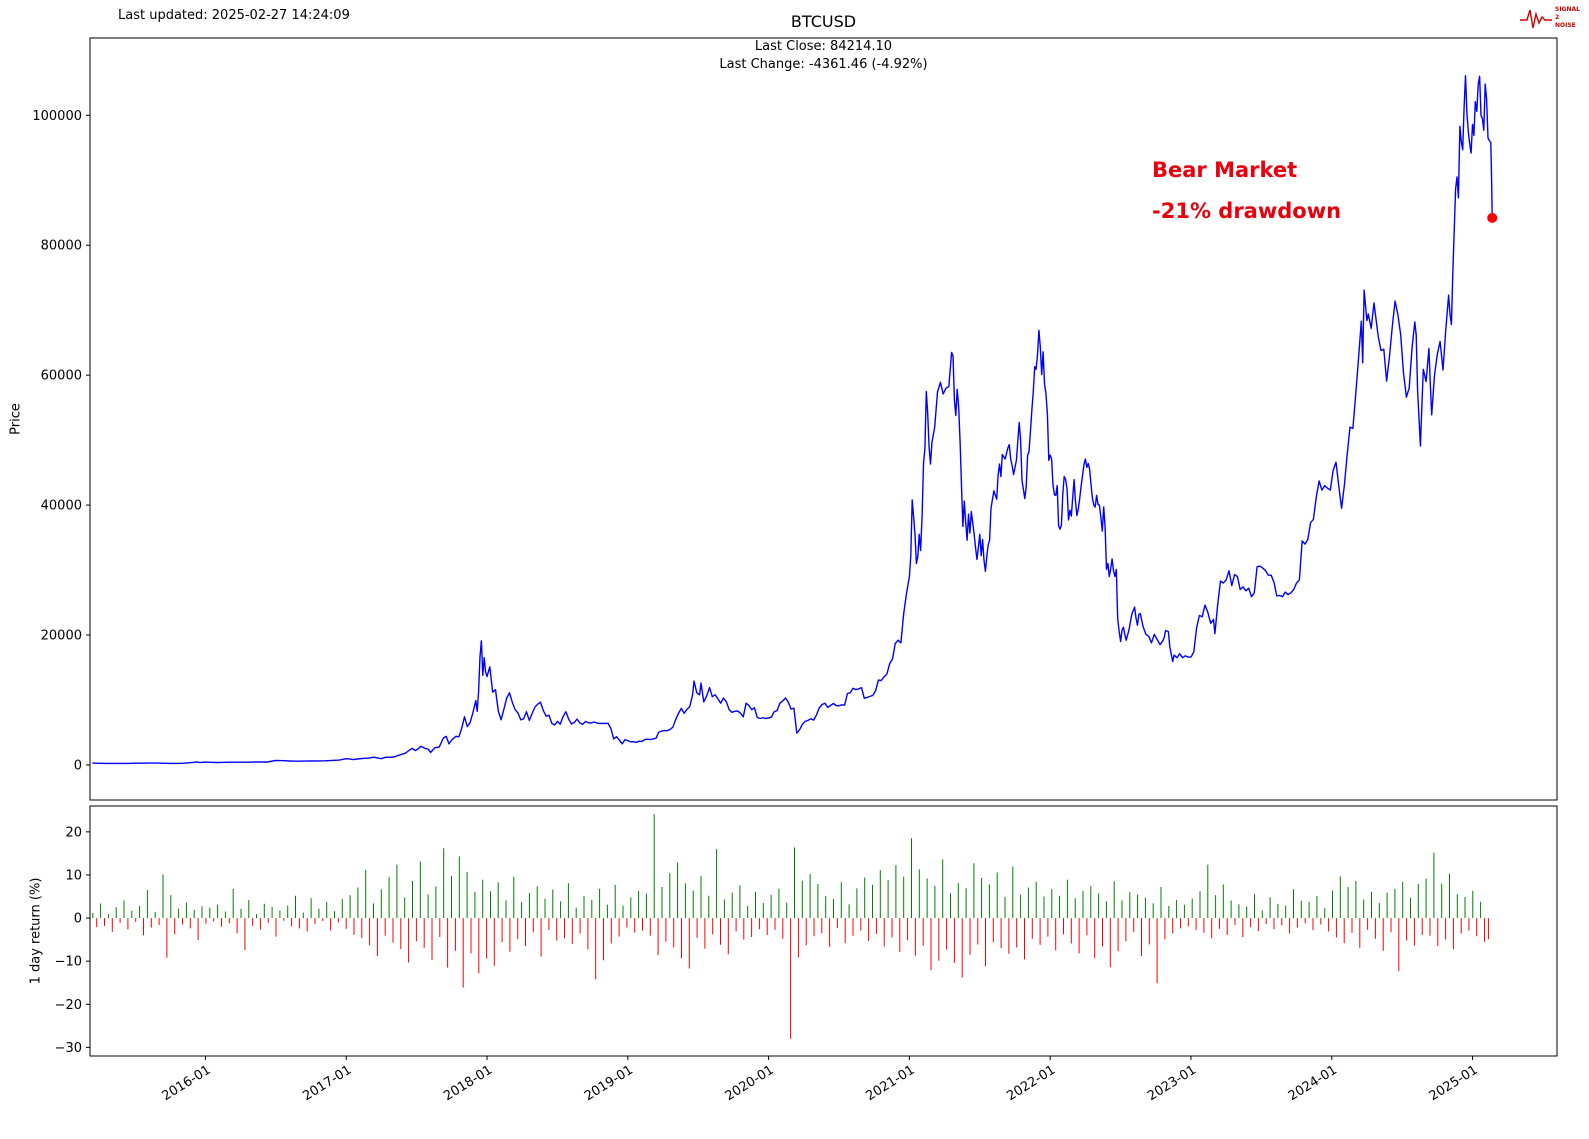  I want to click on y-tick-label: 10, so click(73, 875).